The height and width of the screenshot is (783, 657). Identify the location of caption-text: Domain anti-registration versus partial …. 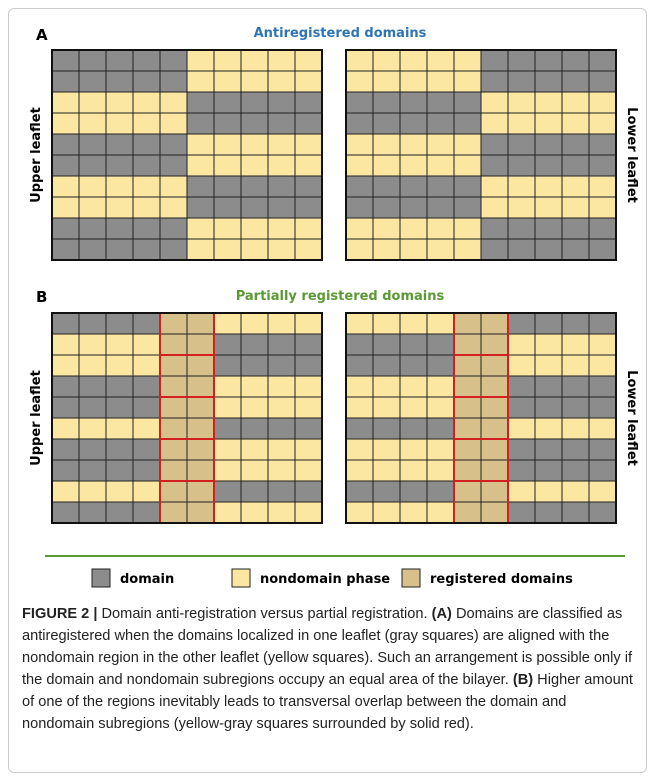
(264, 614).